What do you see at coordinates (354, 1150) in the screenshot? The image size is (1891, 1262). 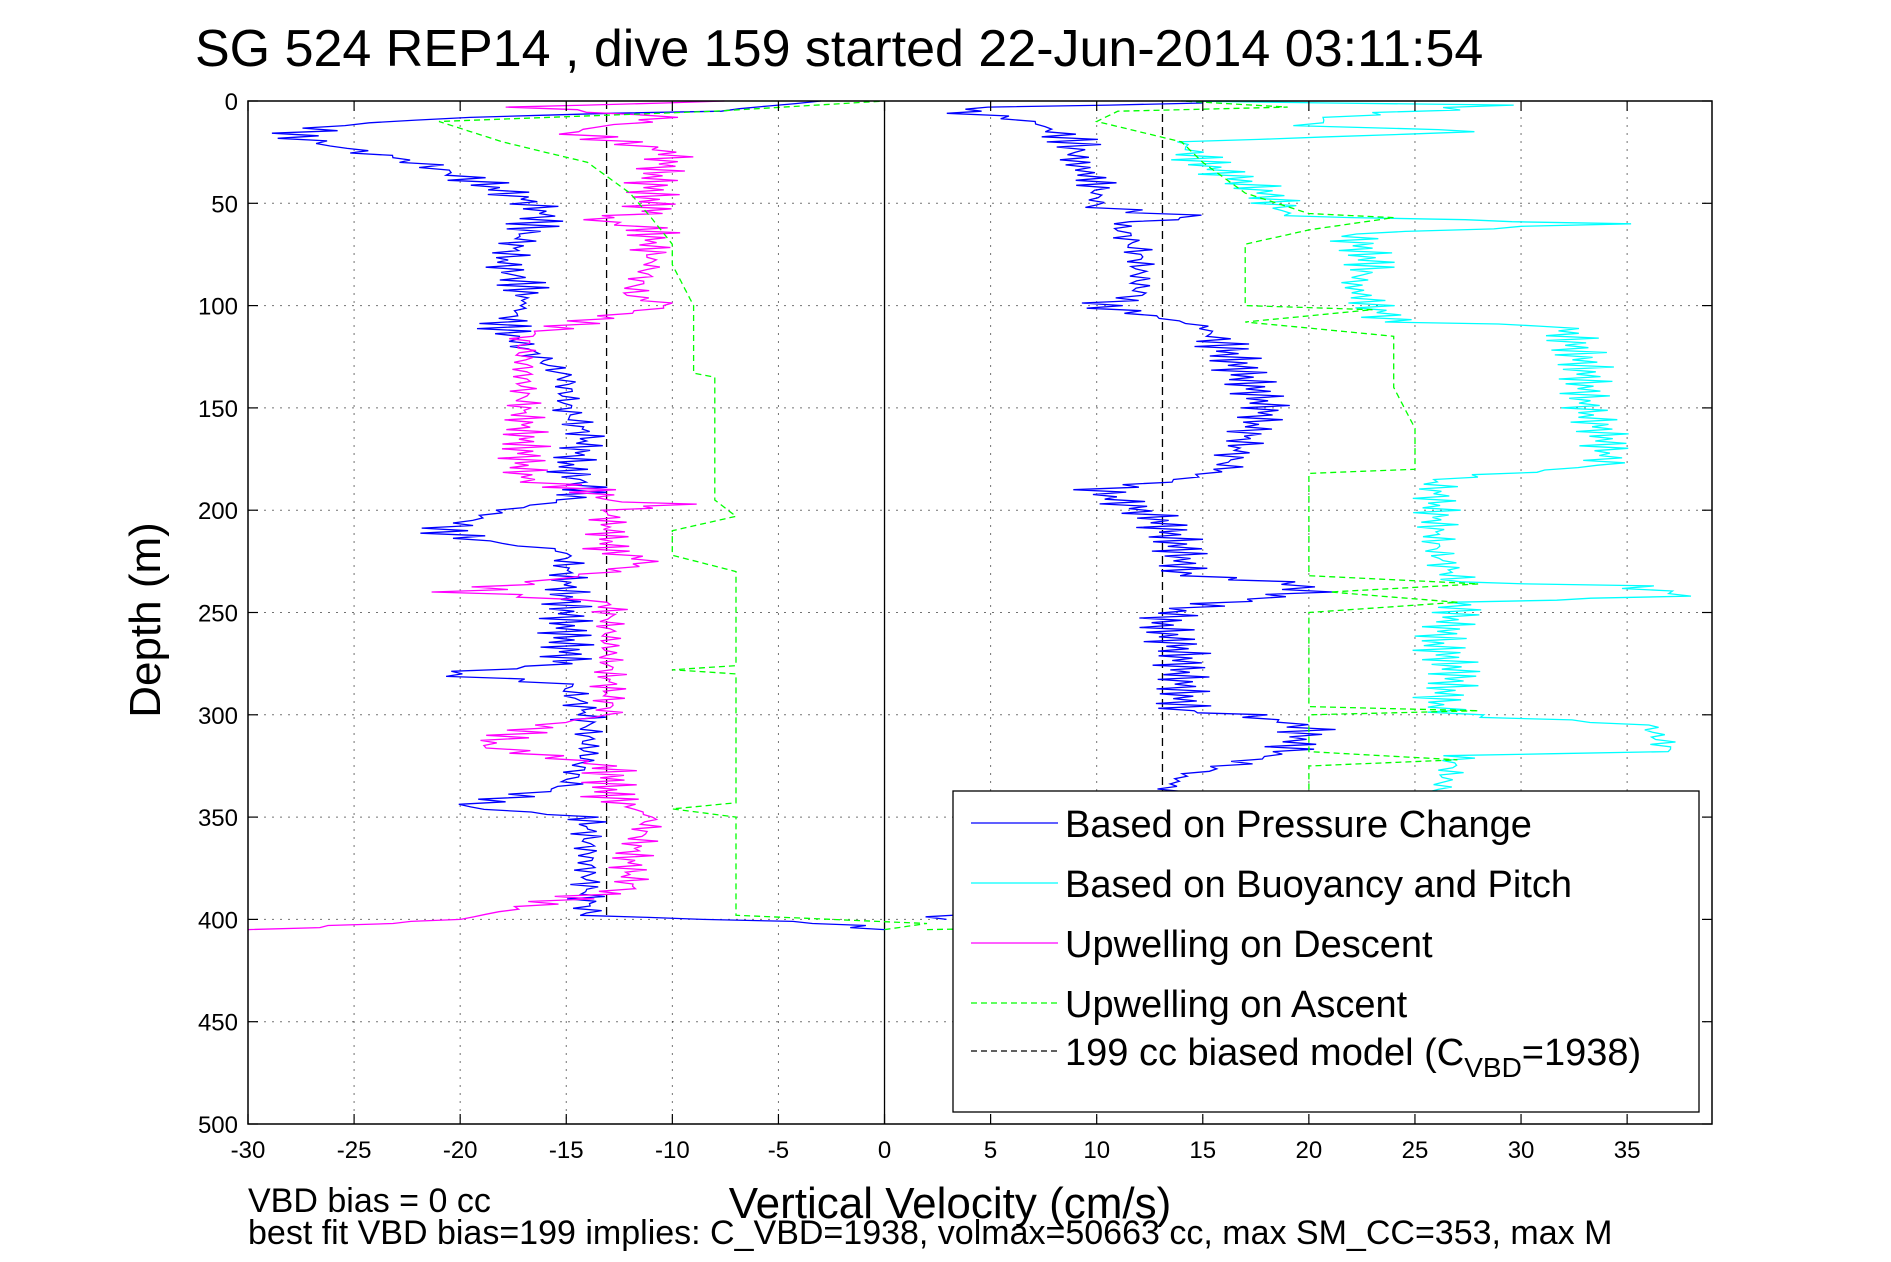 I see `x-tick-label: -25` at bounding box center [354, 1150].